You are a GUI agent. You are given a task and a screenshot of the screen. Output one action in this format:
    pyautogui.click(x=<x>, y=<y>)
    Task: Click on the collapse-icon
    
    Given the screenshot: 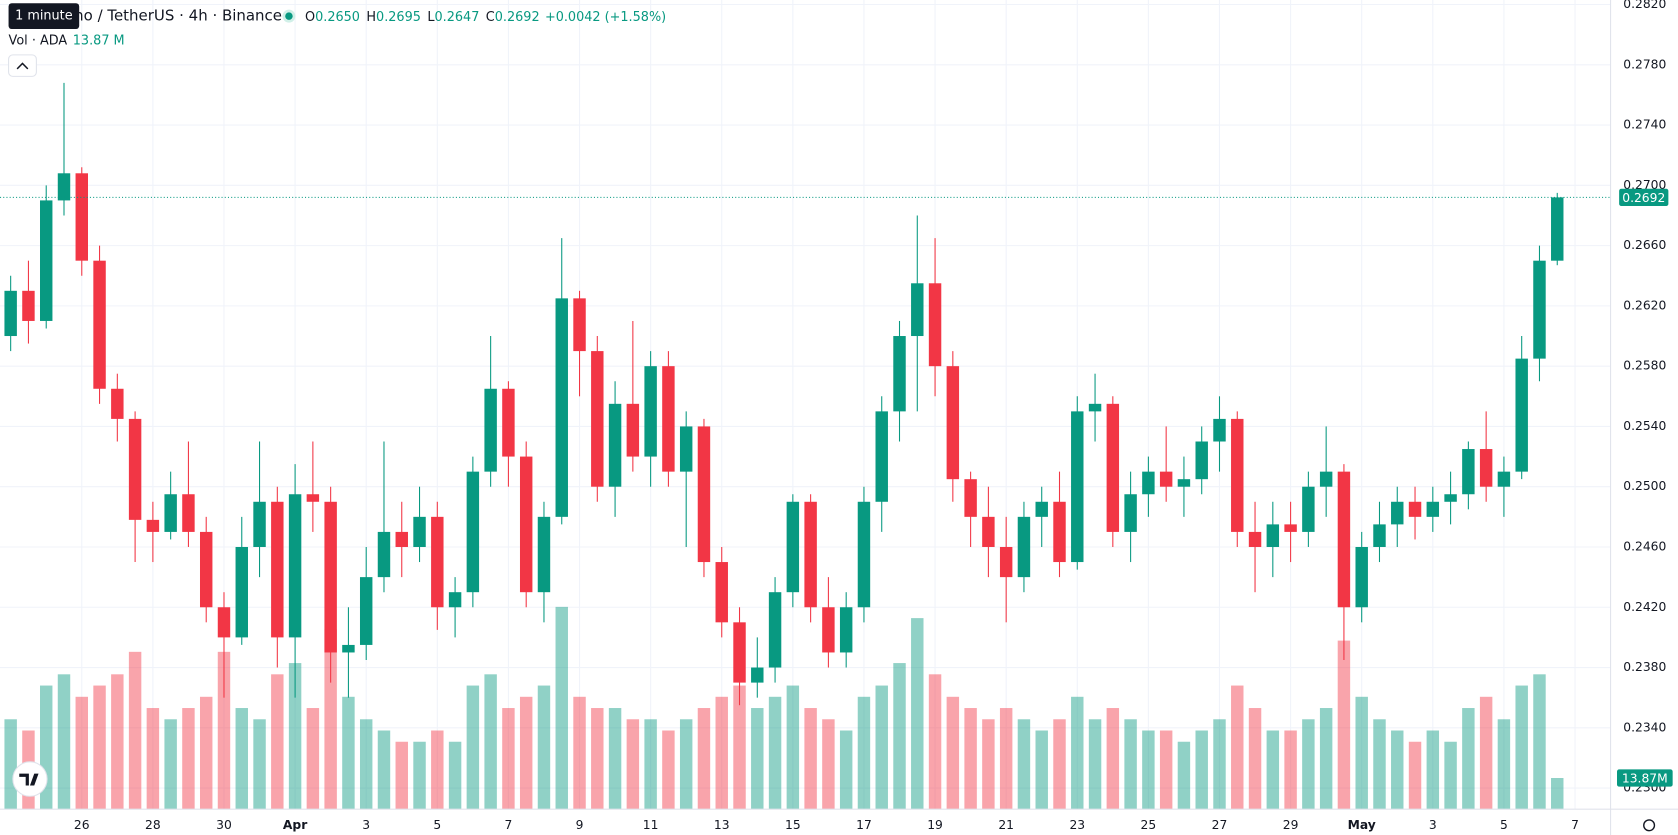 What is the action you would take?
    pyautogui.click(x=22, y=66)
    